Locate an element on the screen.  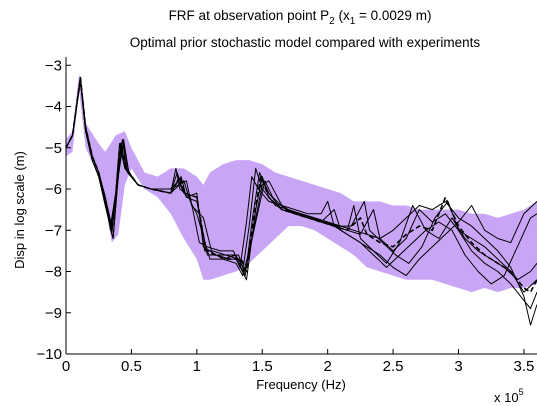
x-tick-label: 2 is located at coordinates (327, 366).